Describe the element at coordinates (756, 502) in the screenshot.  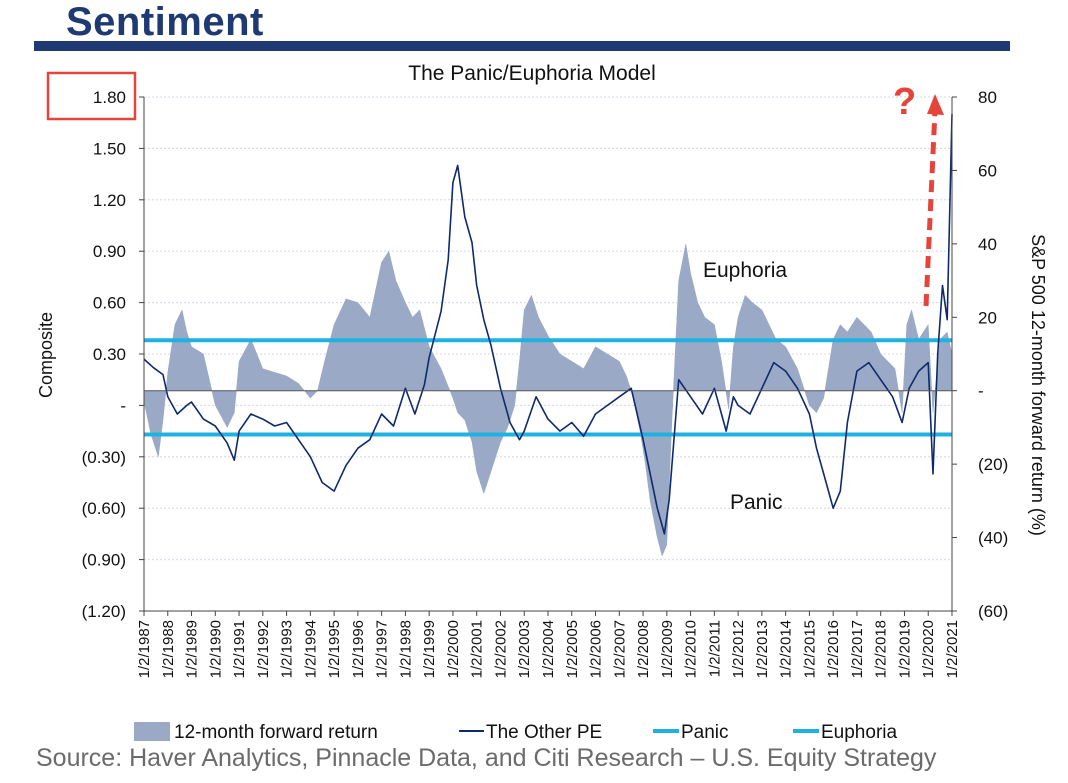
I see `panic-annotation: Panic` at that location.